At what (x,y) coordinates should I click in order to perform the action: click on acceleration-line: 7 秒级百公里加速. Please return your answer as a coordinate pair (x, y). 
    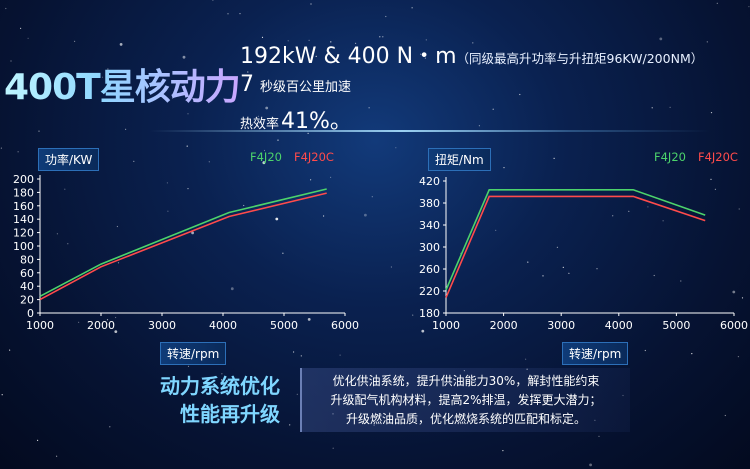
    Looking at the image, I should click on (295, 84).